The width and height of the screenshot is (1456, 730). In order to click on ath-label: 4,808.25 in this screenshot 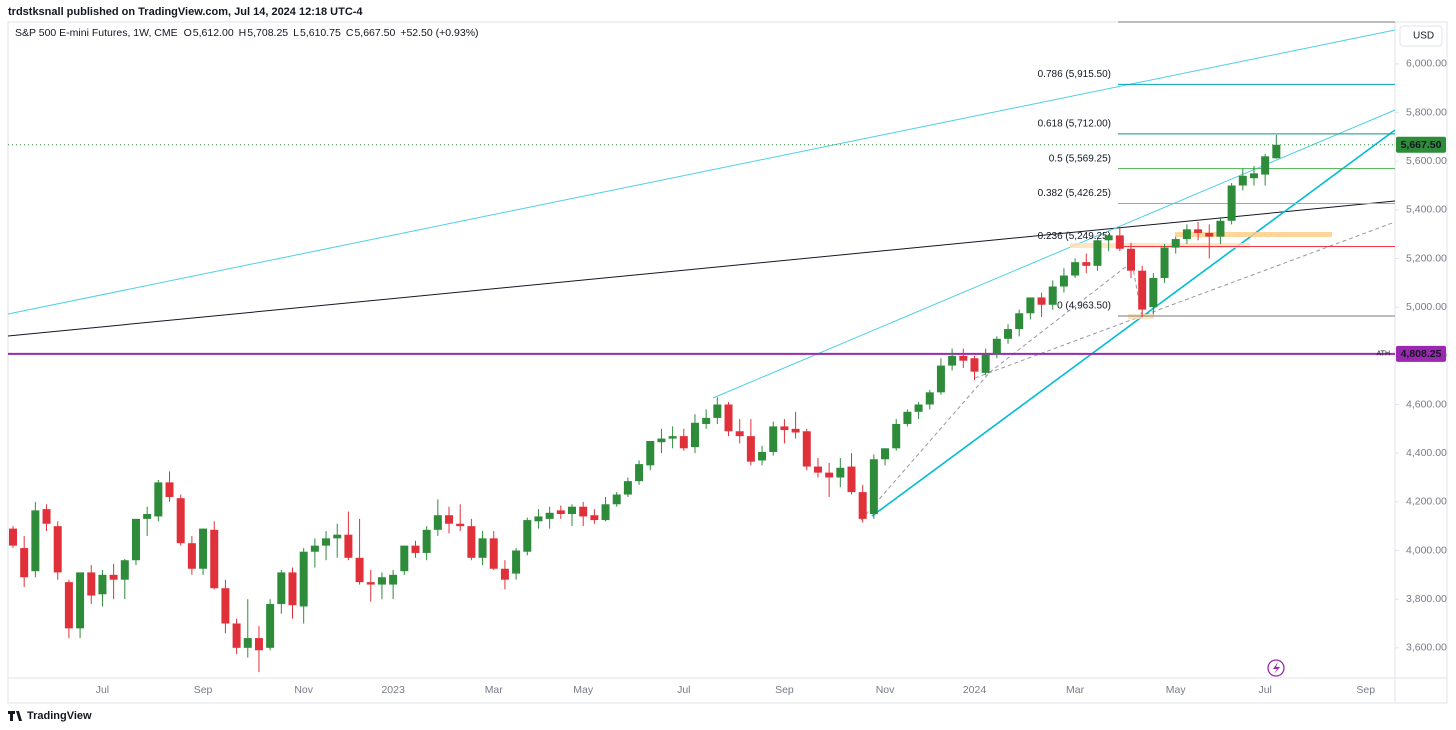, I will do `click(1421, 354)`.